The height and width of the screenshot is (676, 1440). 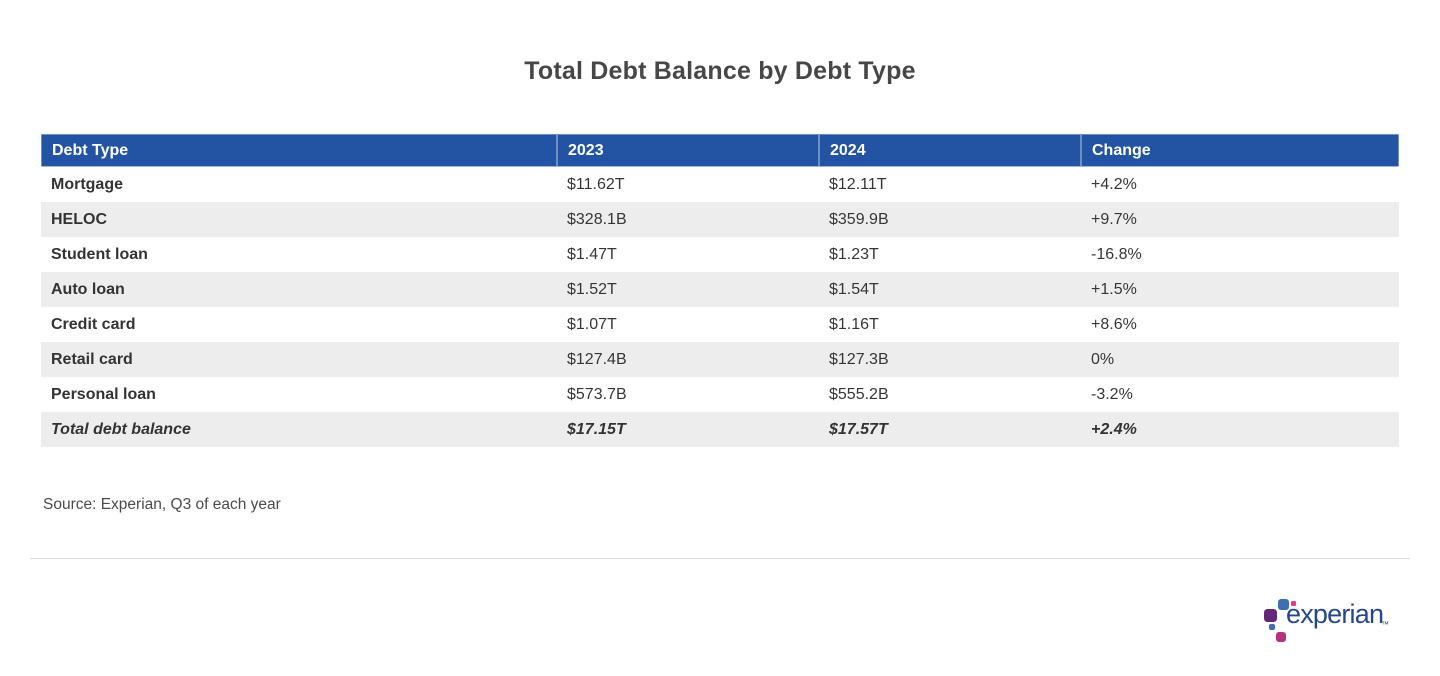 I want to click on cell-debt-type: Retail card, so click(x=92, y=359).